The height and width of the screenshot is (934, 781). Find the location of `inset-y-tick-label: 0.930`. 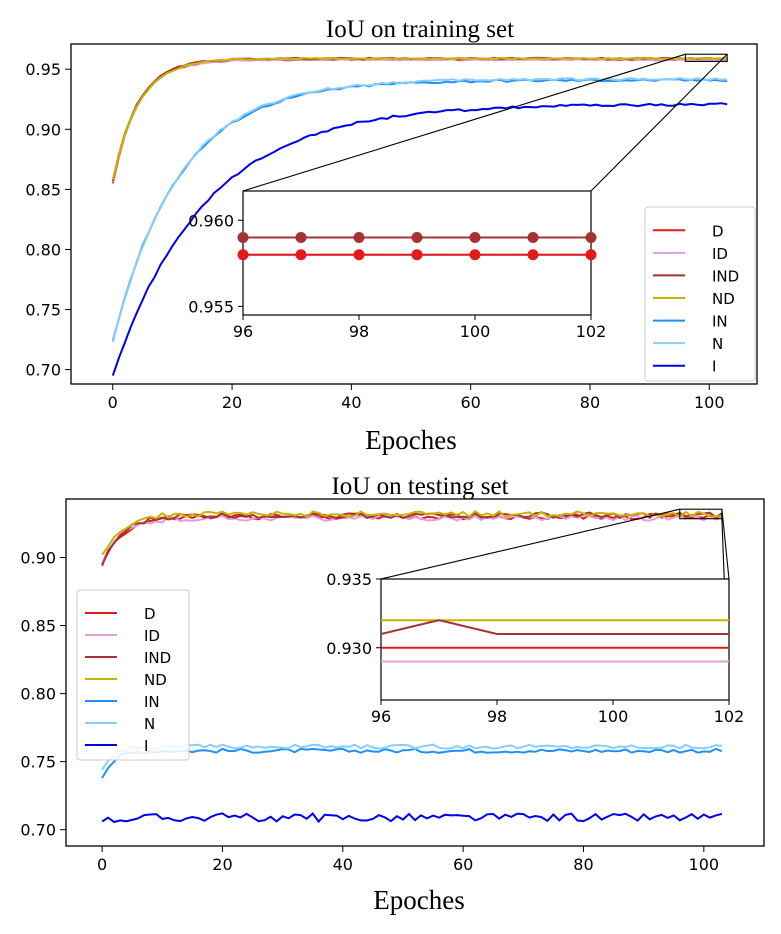

inset-y-tick-label: 0.930 is located at coordinates (349, 648).